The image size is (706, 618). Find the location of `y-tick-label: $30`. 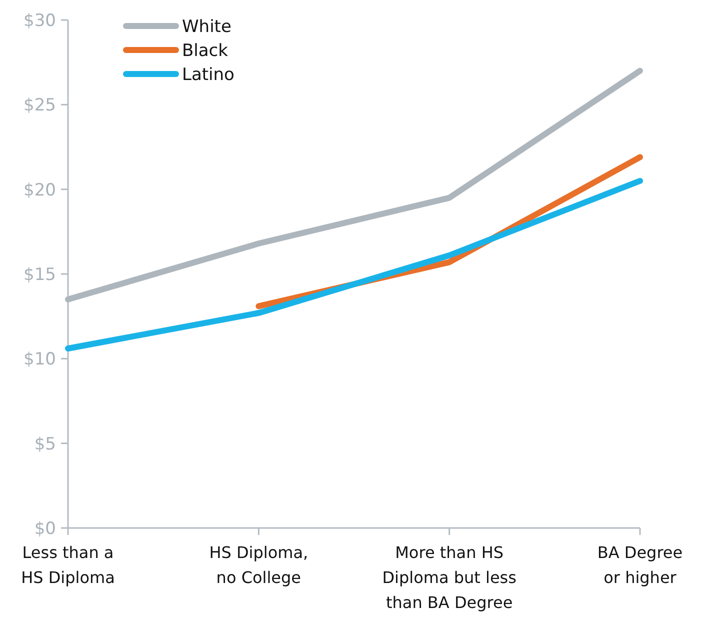

y-tick-label: $30 is located at coordinates (40, 20).